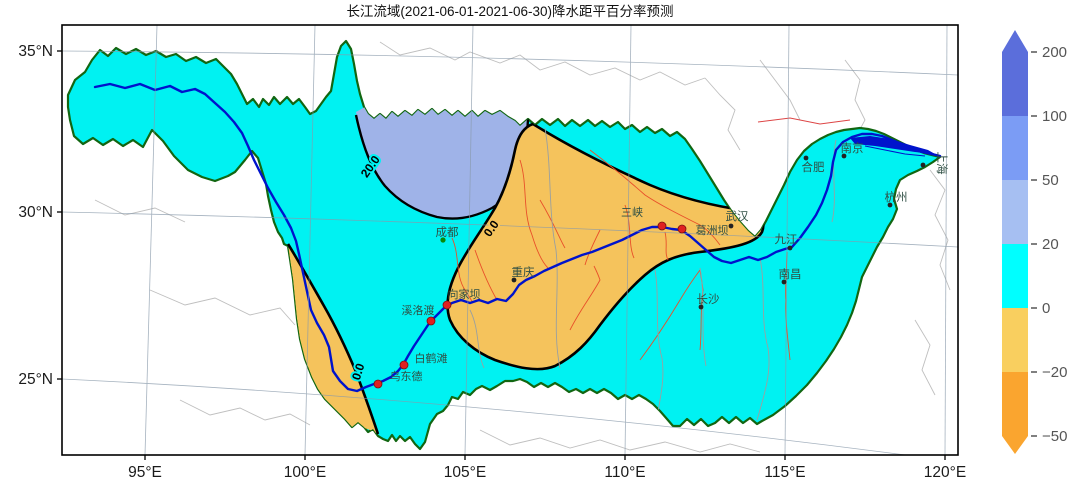  Describe the element at coordinates (443, 240) in the screenshot. I see `city-dot-chengdu` at that location.